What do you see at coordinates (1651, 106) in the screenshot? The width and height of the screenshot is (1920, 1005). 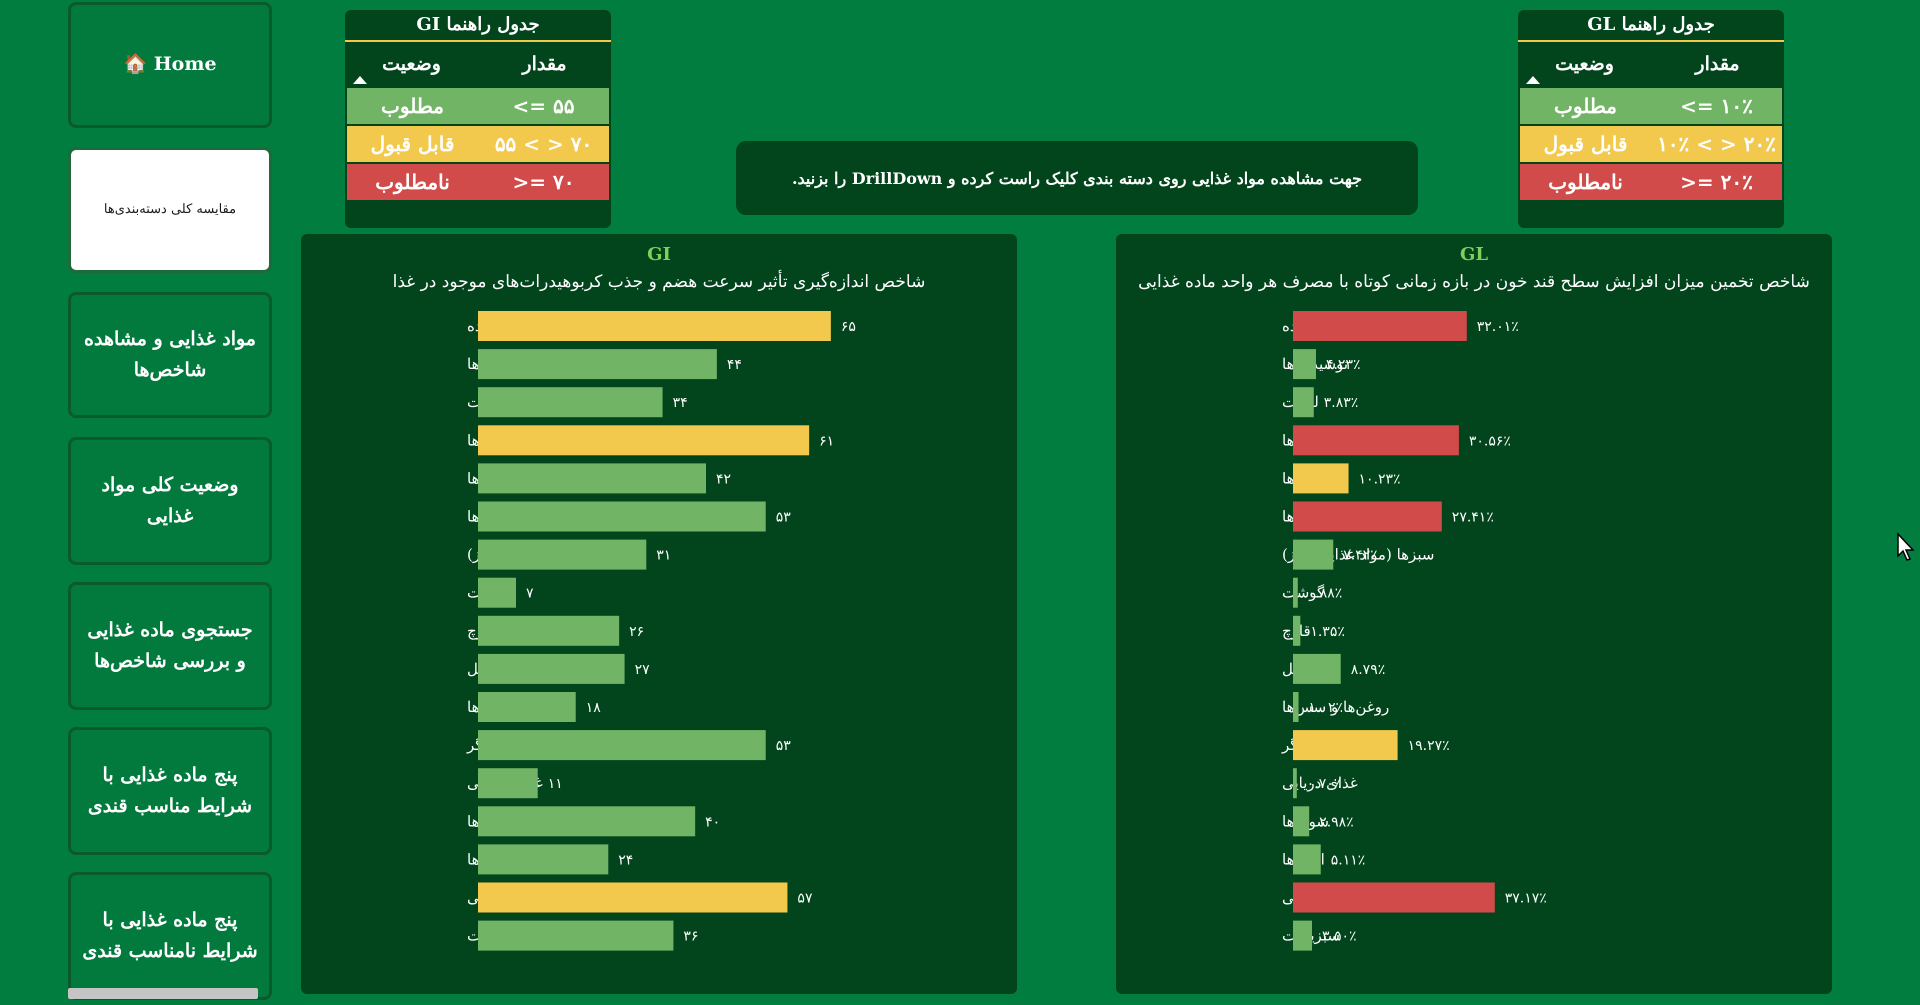 I see `gl-legend-row-desirable: مطلوب <= ۱۰٪` at bounding box center [1651, 106].